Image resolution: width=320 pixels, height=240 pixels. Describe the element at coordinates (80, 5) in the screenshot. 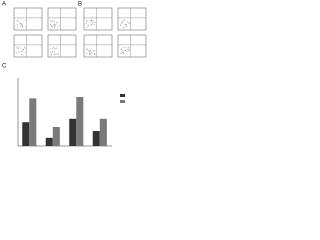

I see `panel-label: B` at that location.